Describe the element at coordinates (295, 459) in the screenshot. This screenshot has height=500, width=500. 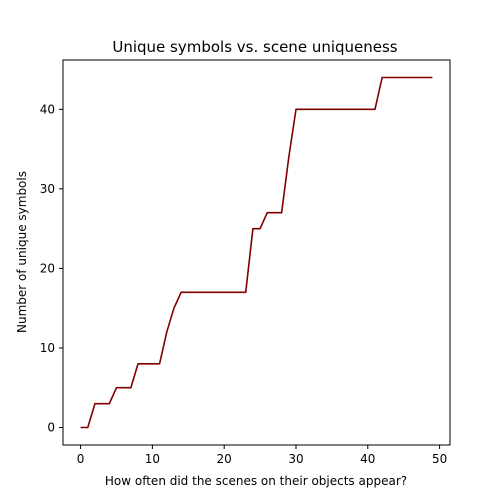
I see `x-tick-label: 30` at that location.